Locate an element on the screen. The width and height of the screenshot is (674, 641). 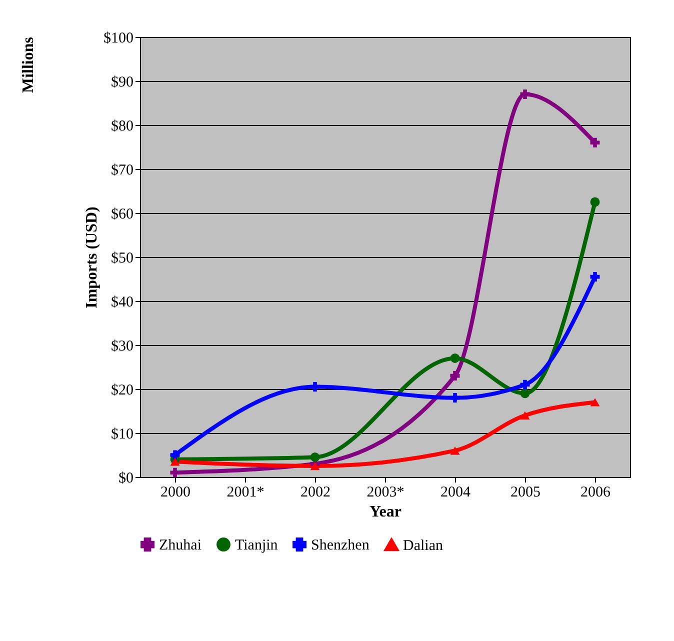
y-tick-label: $50 is located at coordinates (122, 258).